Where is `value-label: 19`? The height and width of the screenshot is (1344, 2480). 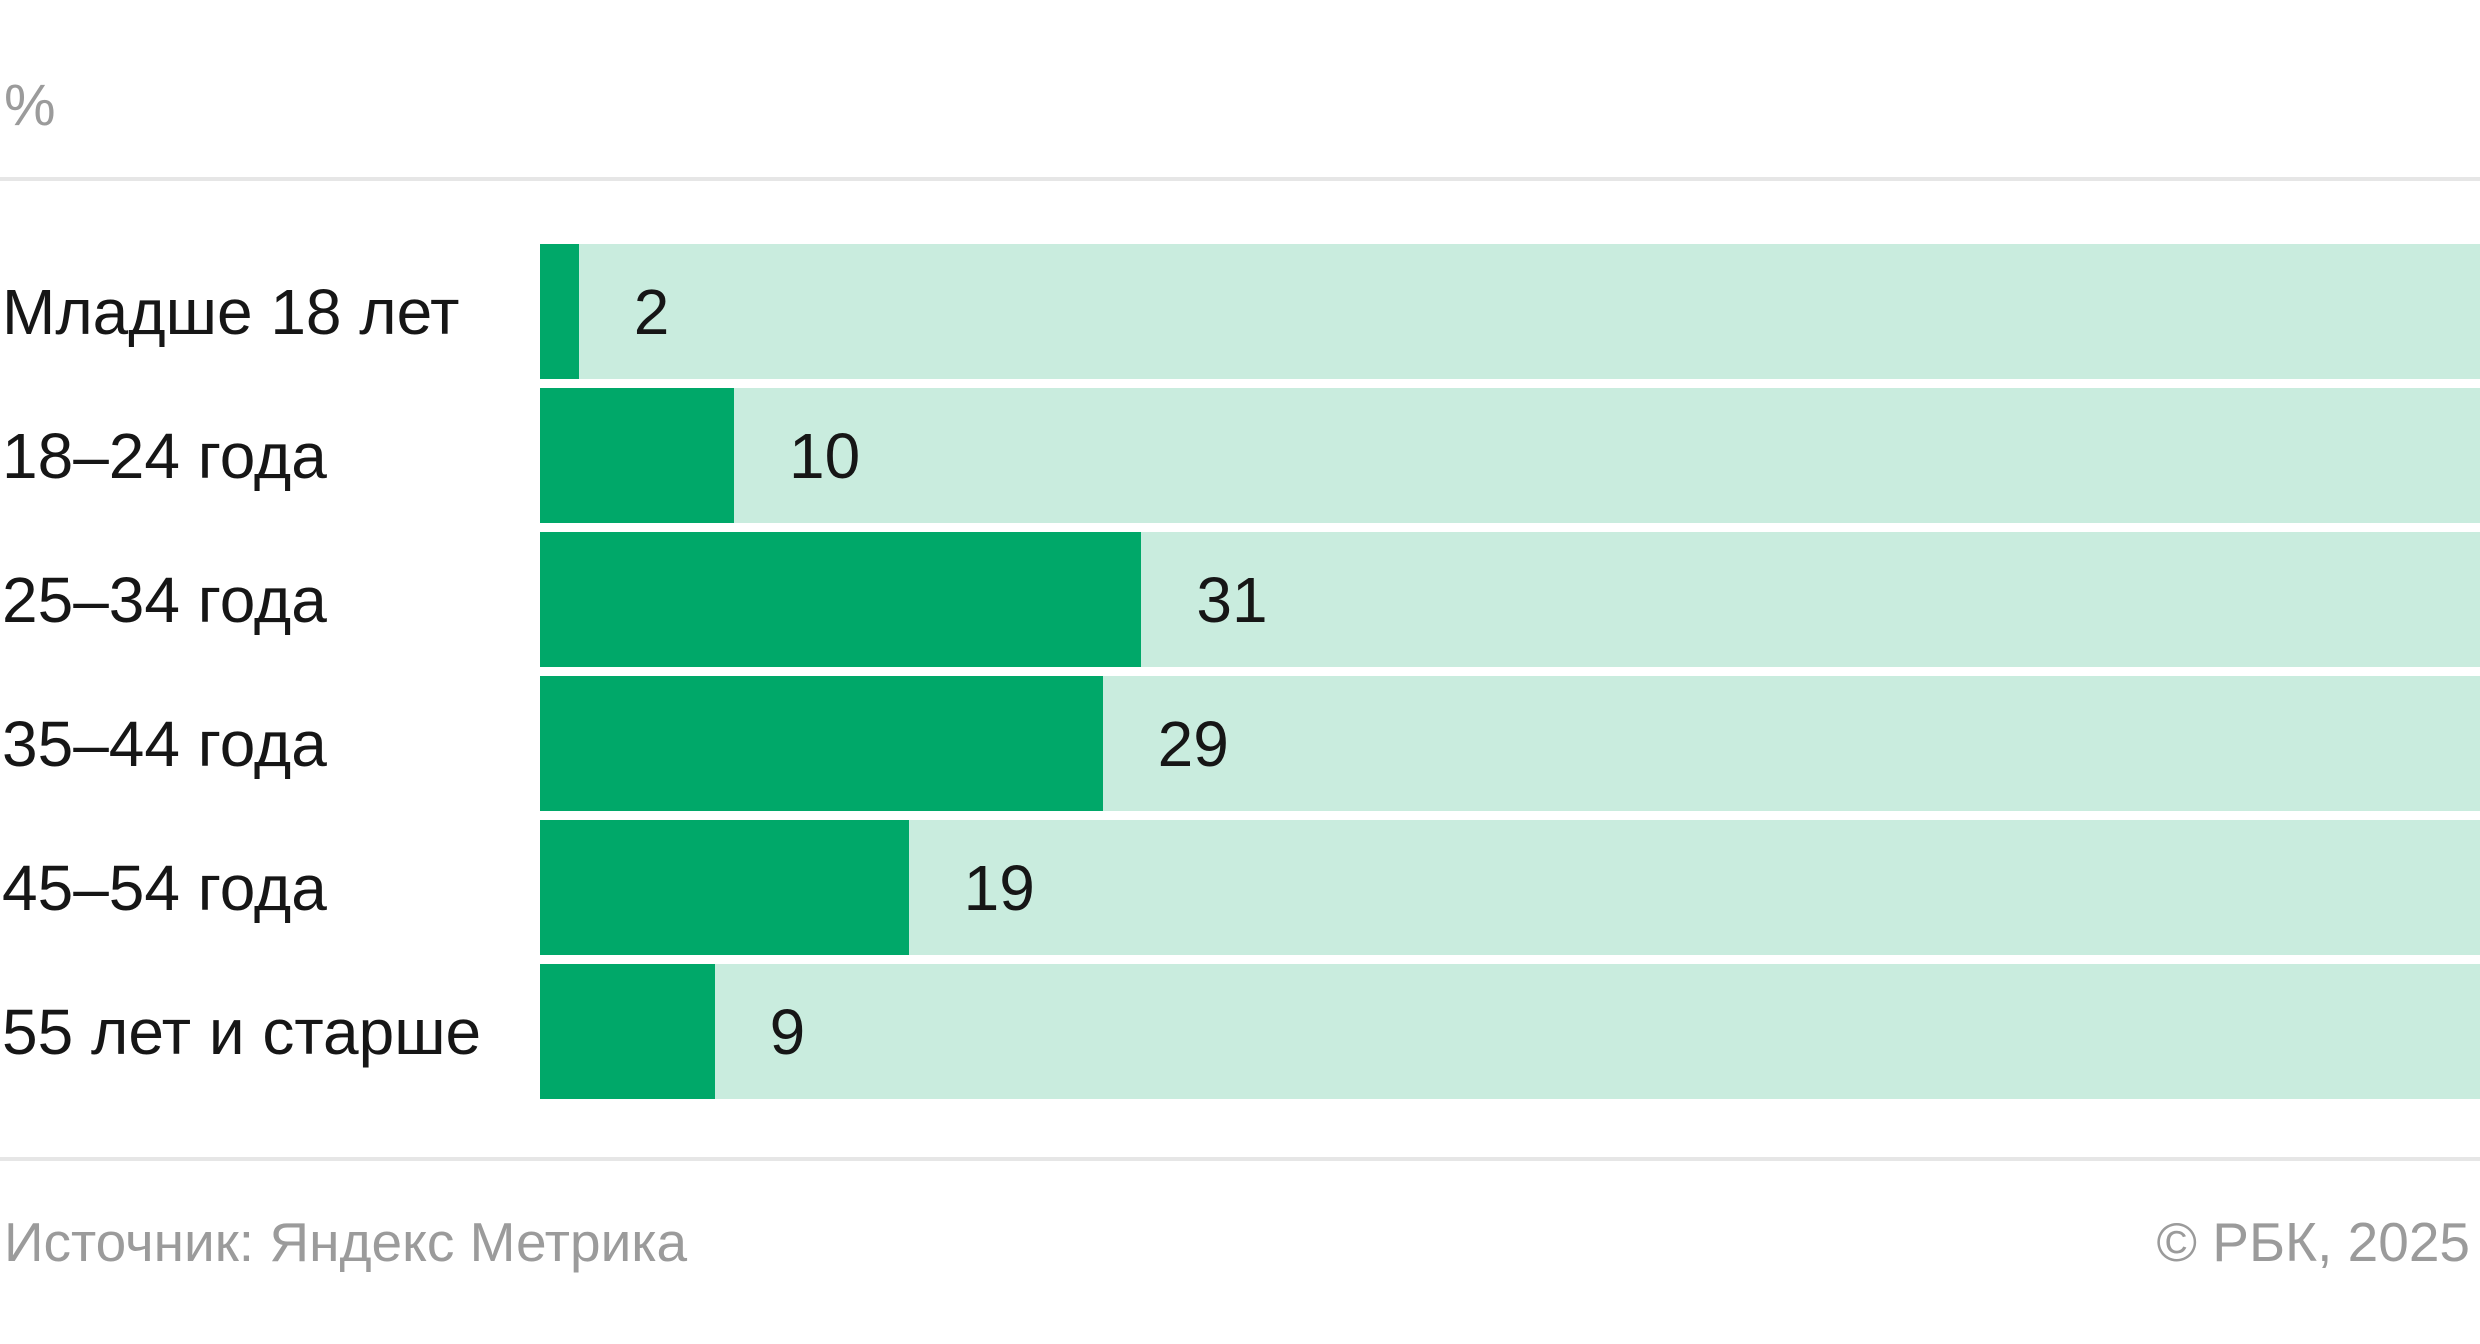
value-label: 19 is located at coordinates (999, 887).